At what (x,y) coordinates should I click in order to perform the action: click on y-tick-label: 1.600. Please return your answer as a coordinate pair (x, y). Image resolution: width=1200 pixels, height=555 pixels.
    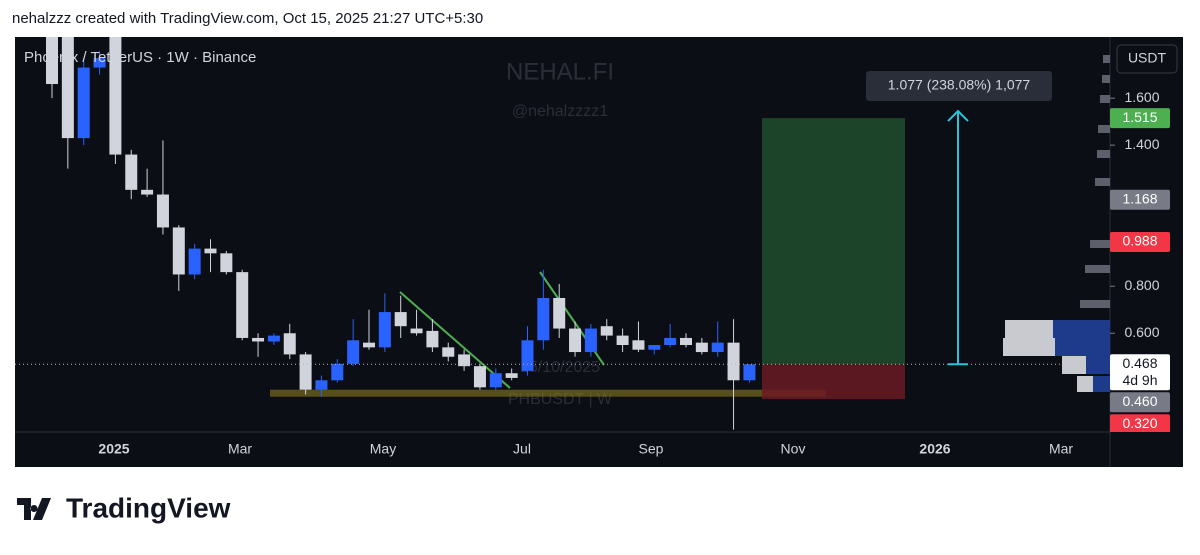
    Looking at the image, I should click on (1141, 97).